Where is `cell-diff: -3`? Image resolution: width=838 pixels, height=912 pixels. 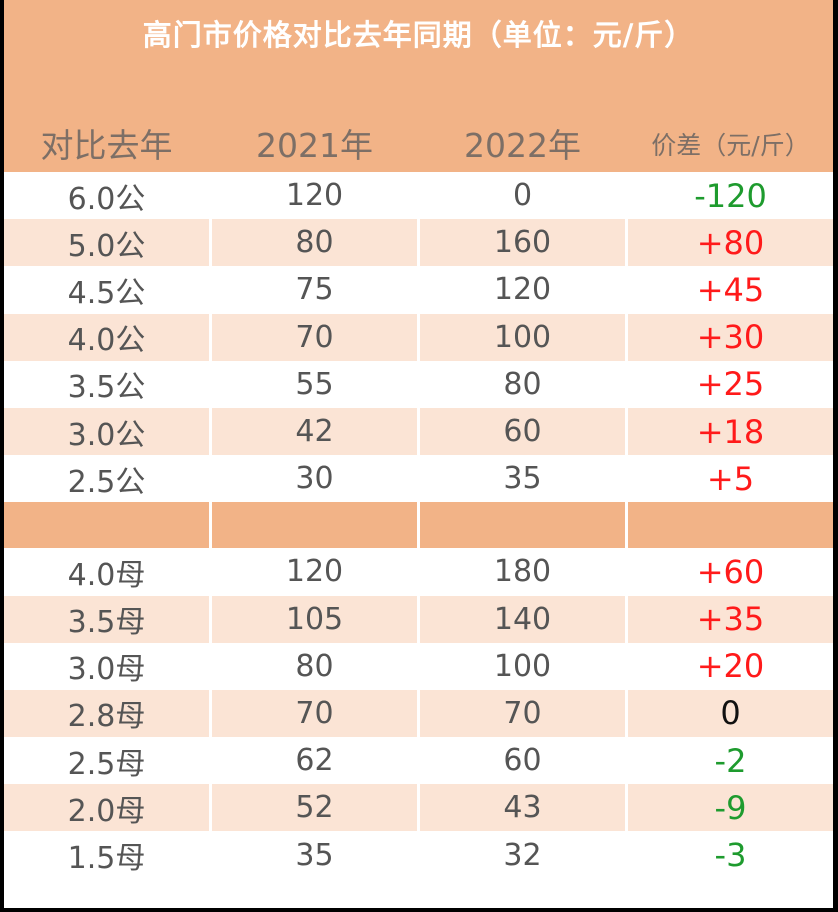 cell-diff: -3 is located at coordinates (730, 855).